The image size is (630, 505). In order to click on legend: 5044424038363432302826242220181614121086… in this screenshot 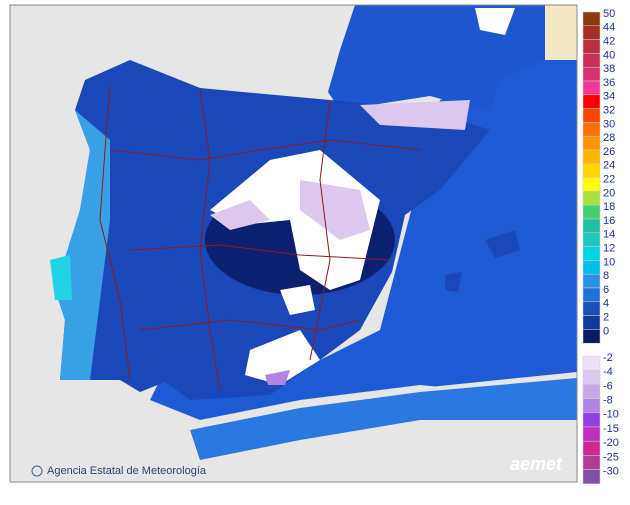, I will do `click(600, 246)`.